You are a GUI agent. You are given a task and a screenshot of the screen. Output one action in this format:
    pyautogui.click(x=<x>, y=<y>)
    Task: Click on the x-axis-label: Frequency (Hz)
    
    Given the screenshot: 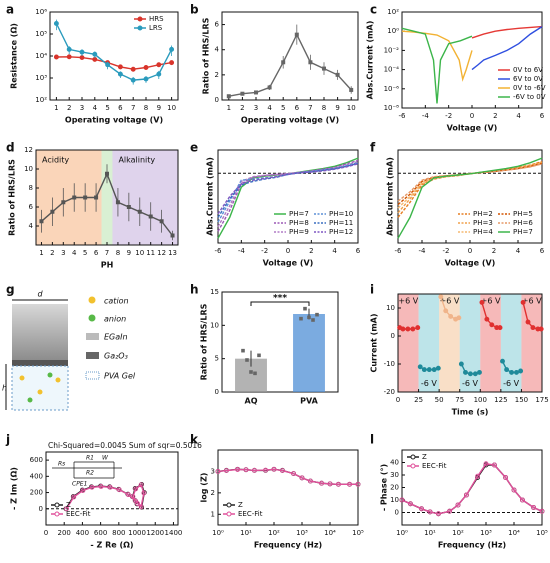 What is the action you would take?
    pyautogui.click(x=472, y=545)
    